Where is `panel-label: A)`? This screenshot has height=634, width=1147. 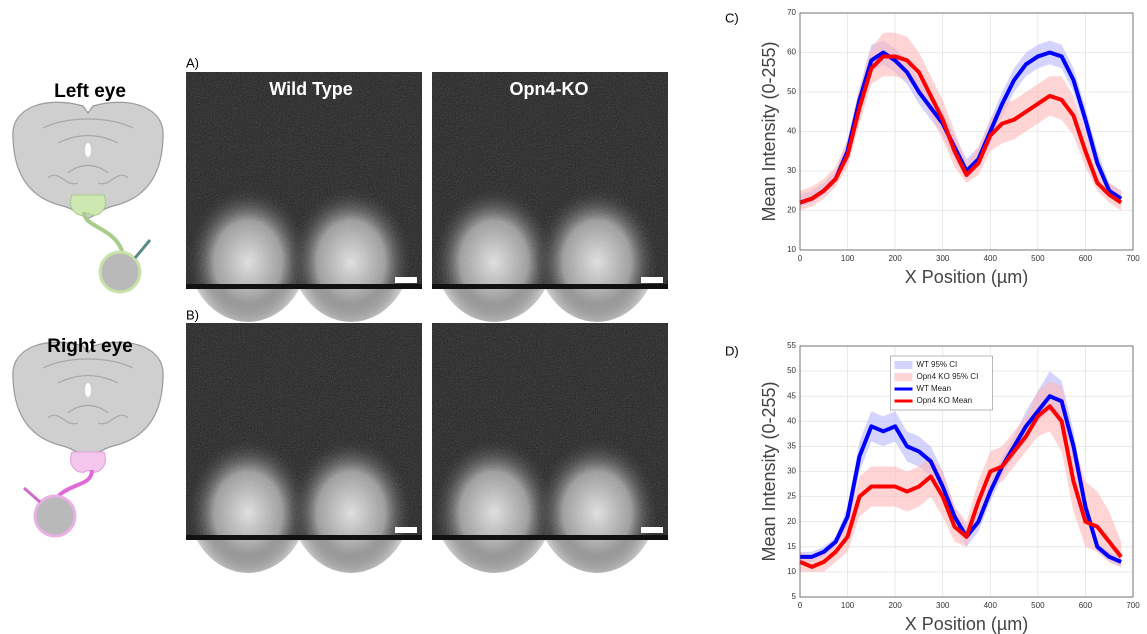 panel-label: A) is located at coordinates (192, 62).